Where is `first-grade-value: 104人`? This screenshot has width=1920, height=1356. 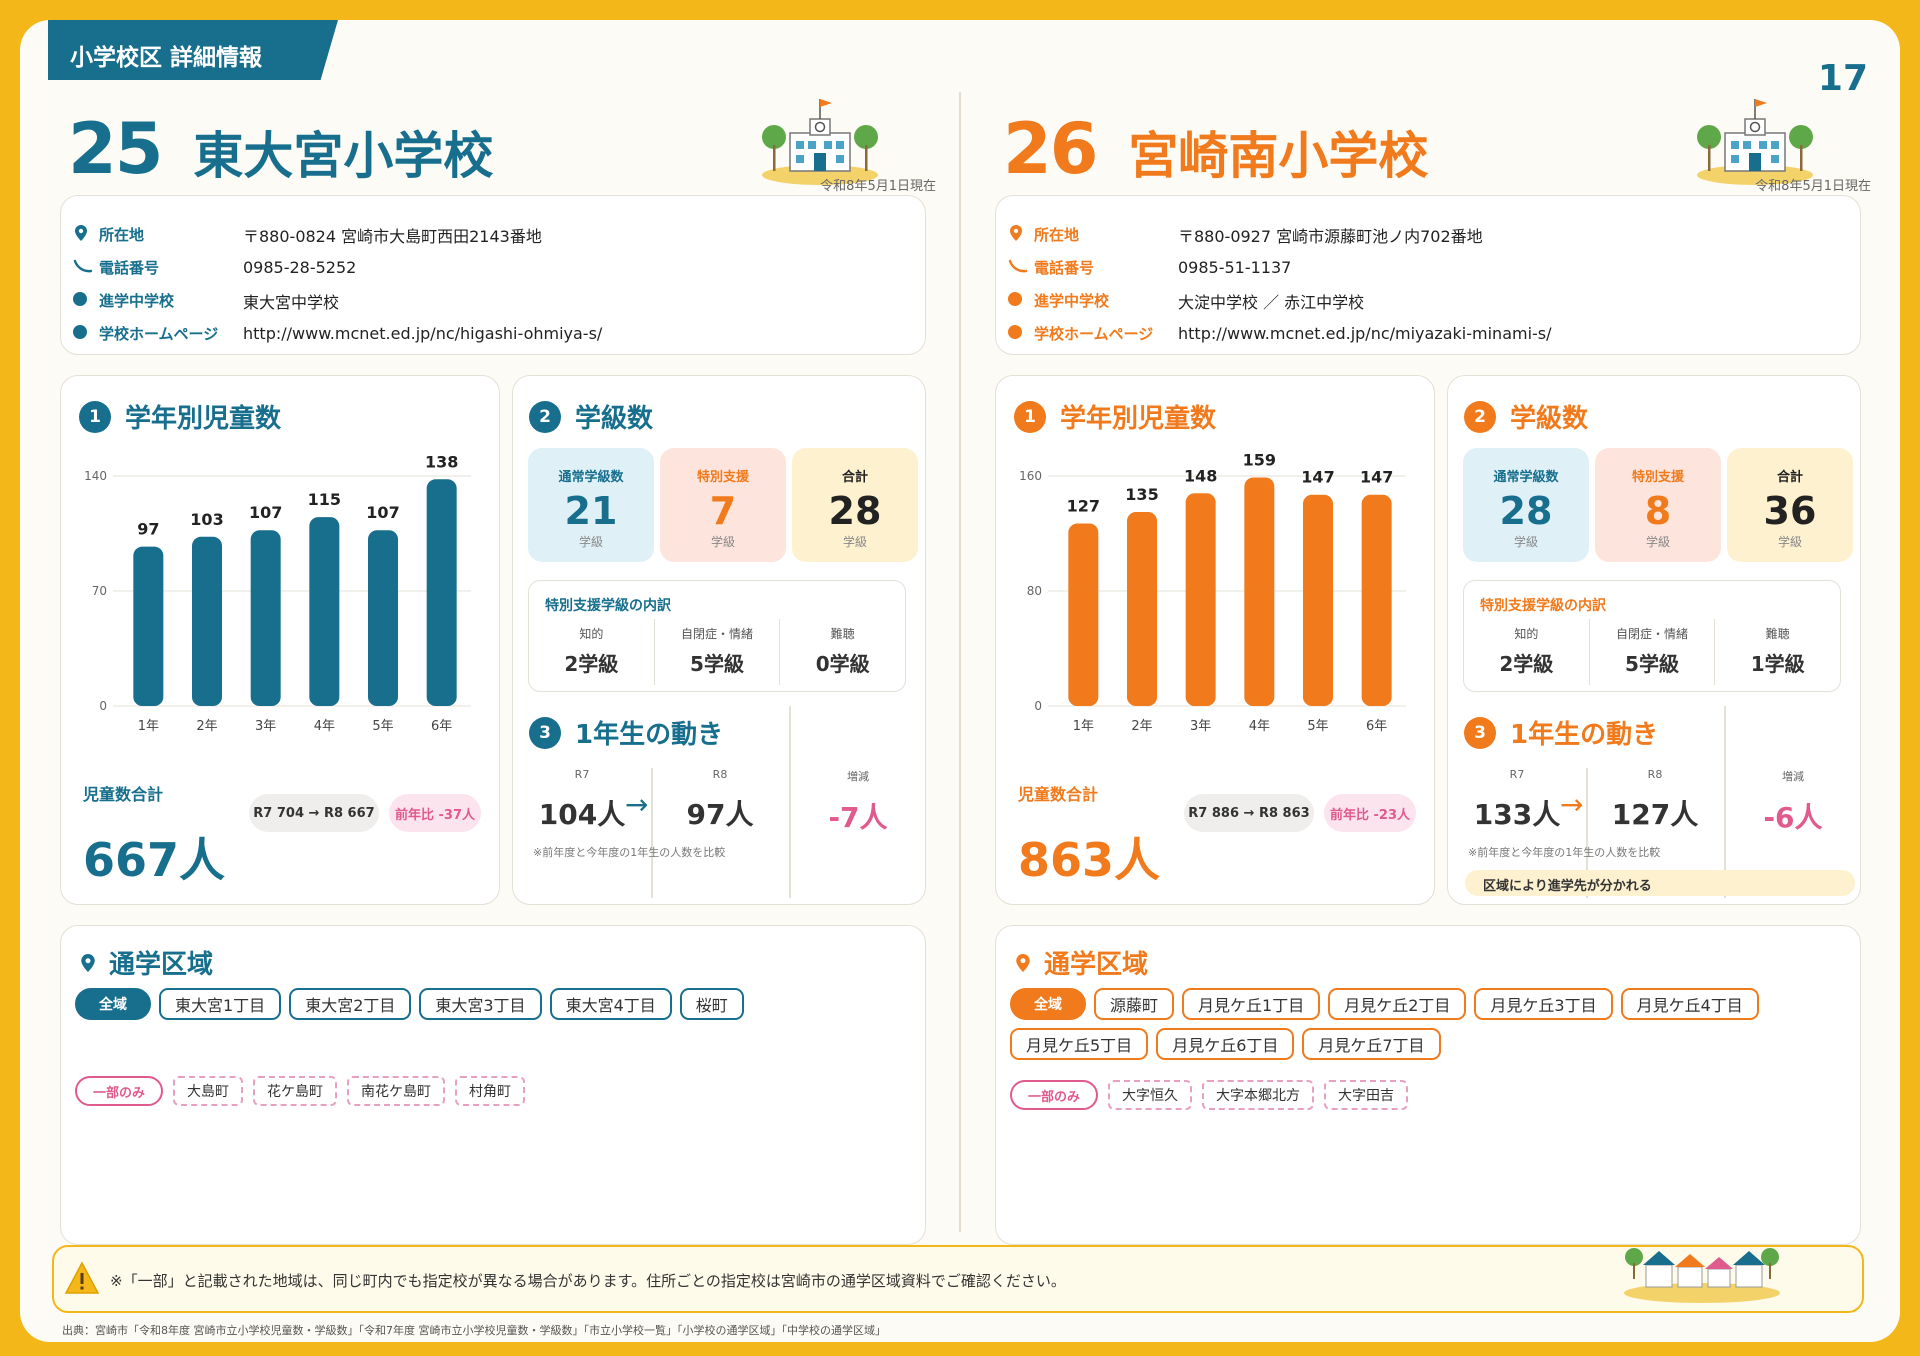
first-grade-value: 104人 is located at coordinates (582, 814).